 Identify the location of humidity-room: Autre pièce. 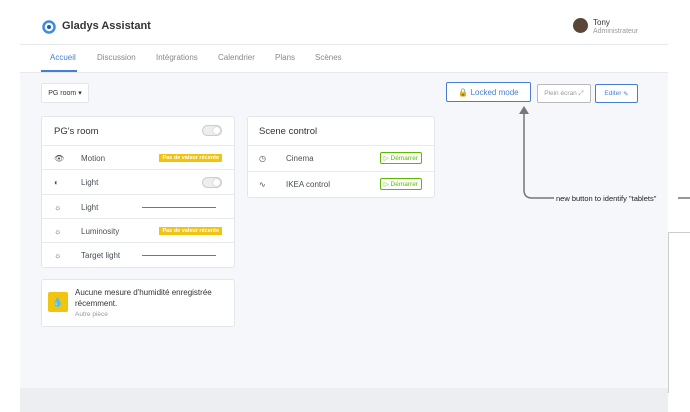
(91, 314).